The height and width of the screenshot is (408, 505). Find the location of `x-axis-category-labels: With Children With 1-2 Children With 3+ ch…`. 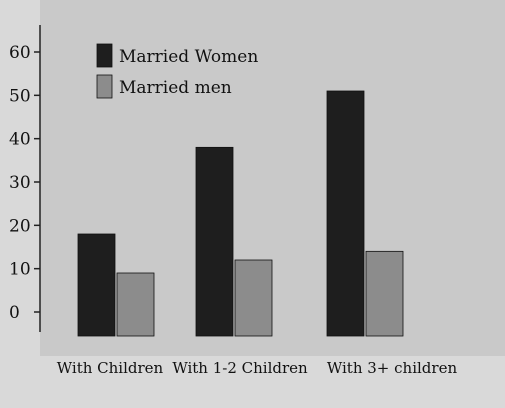

x-axis-category-labels: With Children With 1-2 Children With 3+ ch… is located at coordinates (257, 368).